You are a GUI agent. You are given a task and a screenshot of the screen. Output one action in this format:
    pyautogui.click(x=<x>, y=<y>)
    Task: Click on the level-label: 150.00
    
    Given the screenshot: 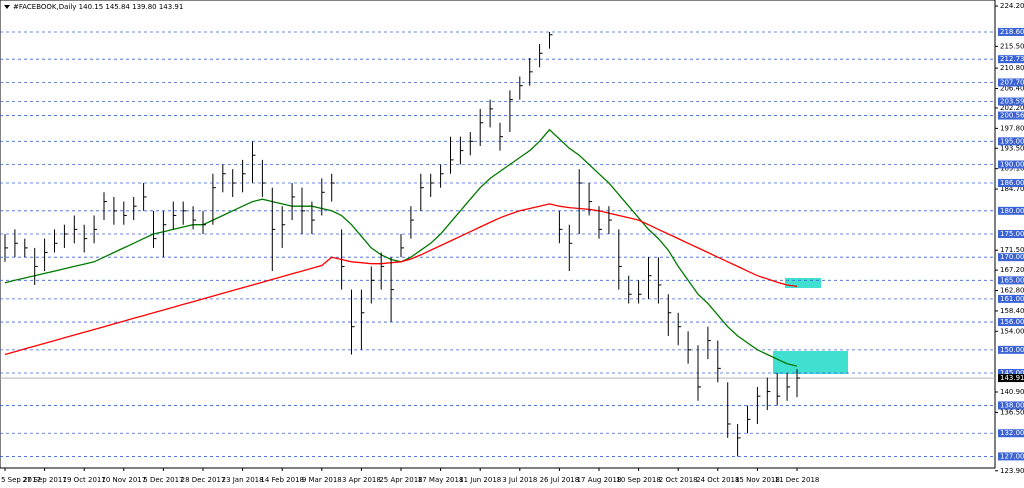 What is the action you would take?
    pyautogui.click(x=1012, y=350)
    